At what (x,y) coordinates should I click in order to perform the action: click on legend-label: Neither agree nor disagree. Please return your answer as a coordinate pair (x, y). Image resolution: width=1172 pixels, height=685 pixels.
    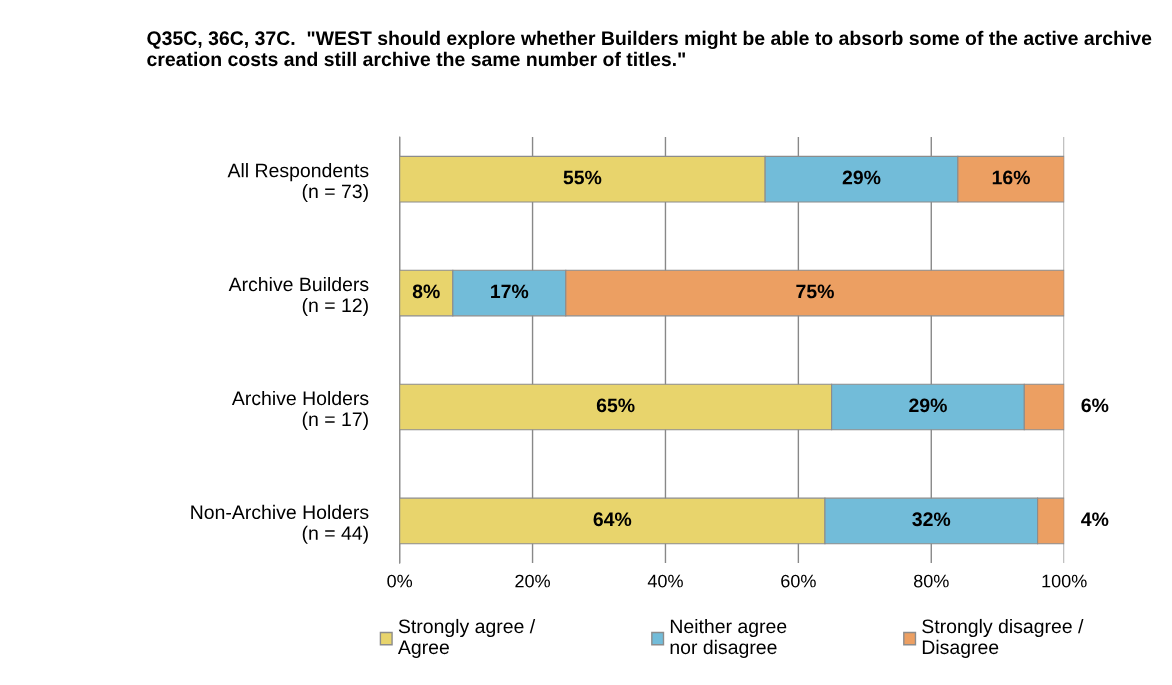
    Looking at the image, I should click on (728, 638).